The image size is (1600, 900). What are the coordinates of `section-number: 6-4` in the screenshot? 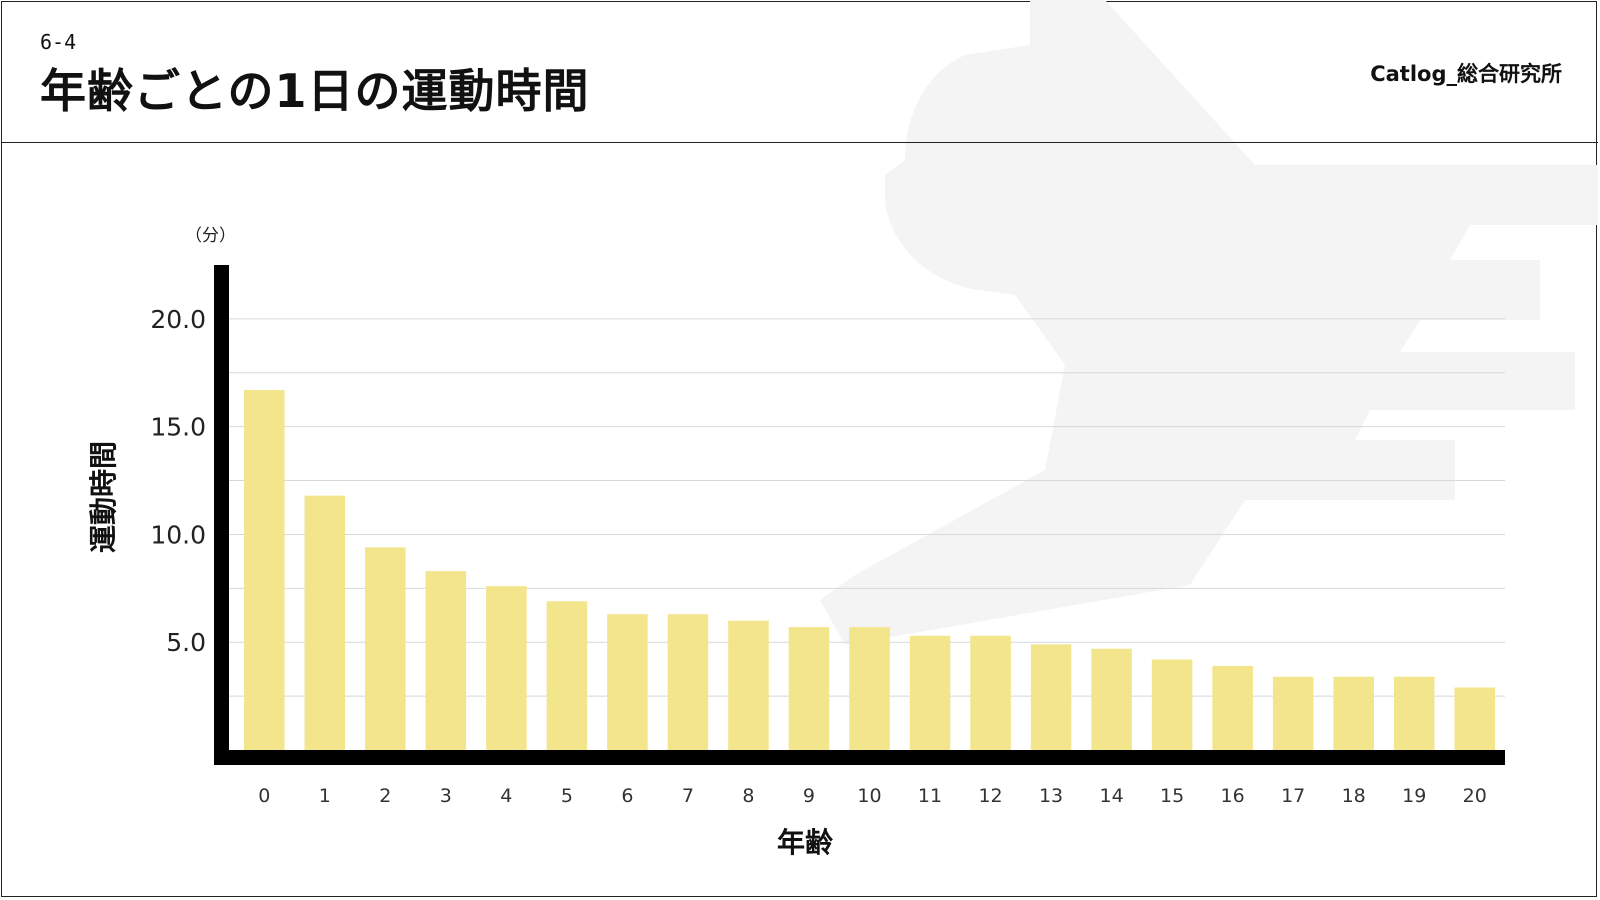 It's located at (58, 42).